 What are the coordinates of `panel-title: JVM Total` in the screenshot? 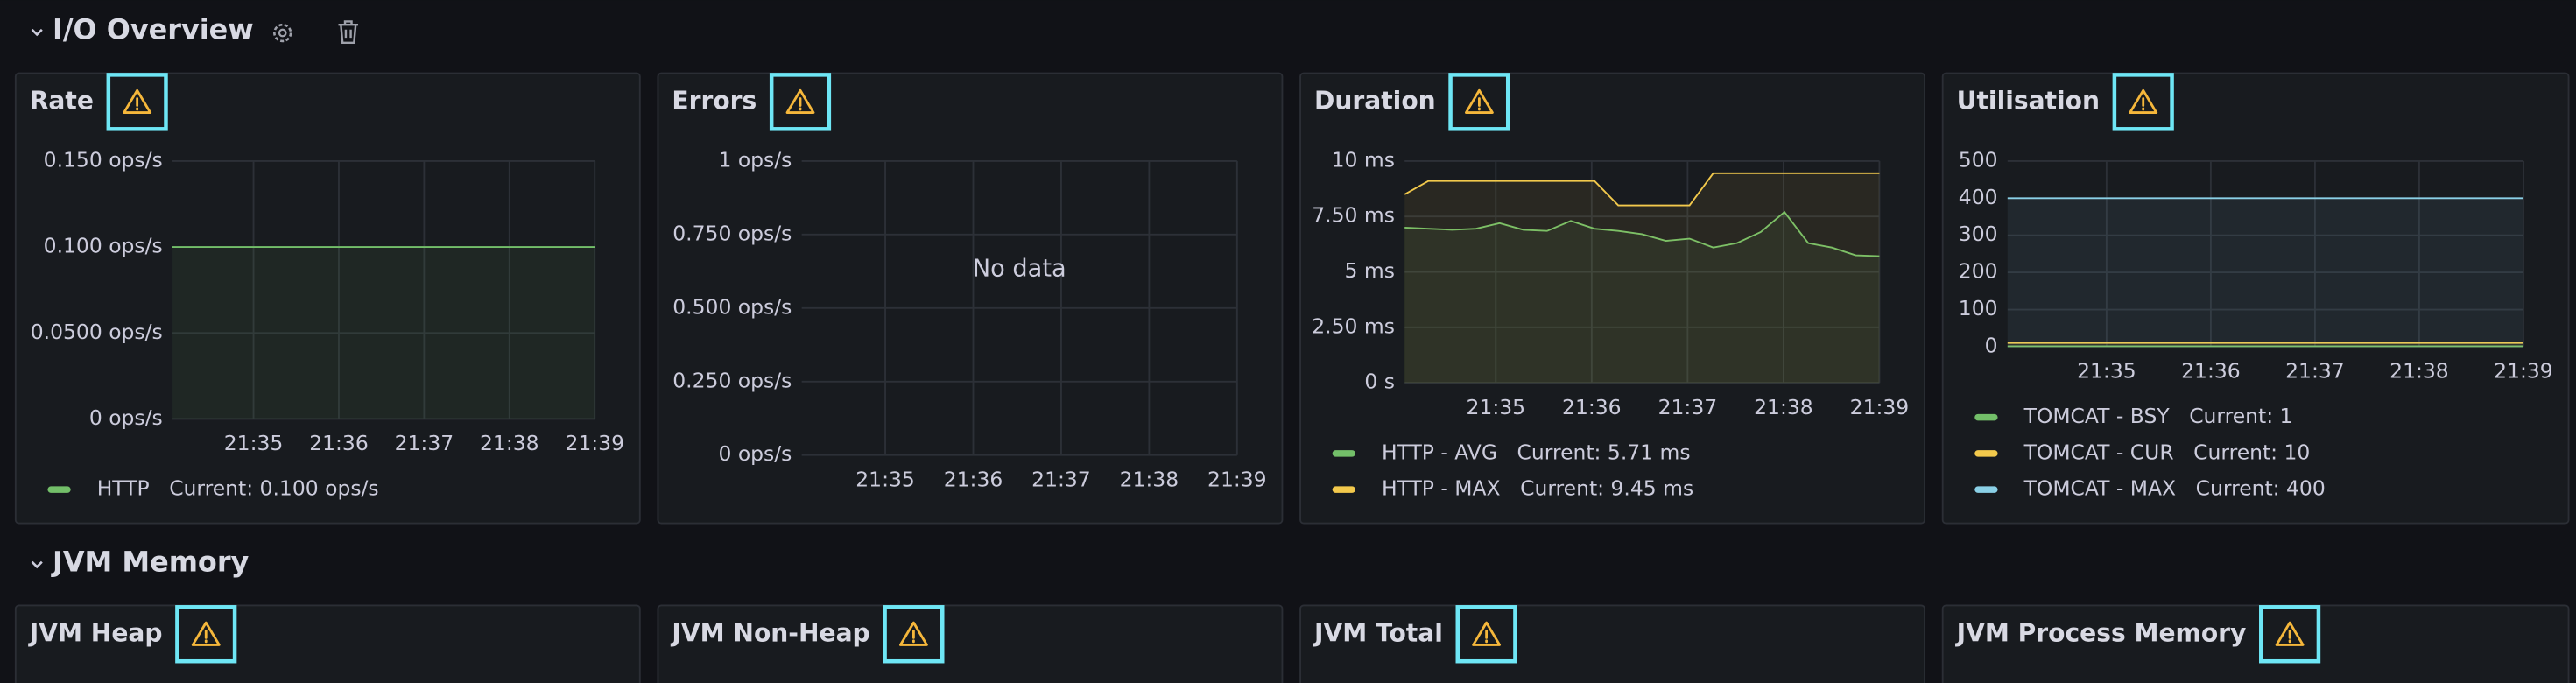 It's located at (1378, 632).